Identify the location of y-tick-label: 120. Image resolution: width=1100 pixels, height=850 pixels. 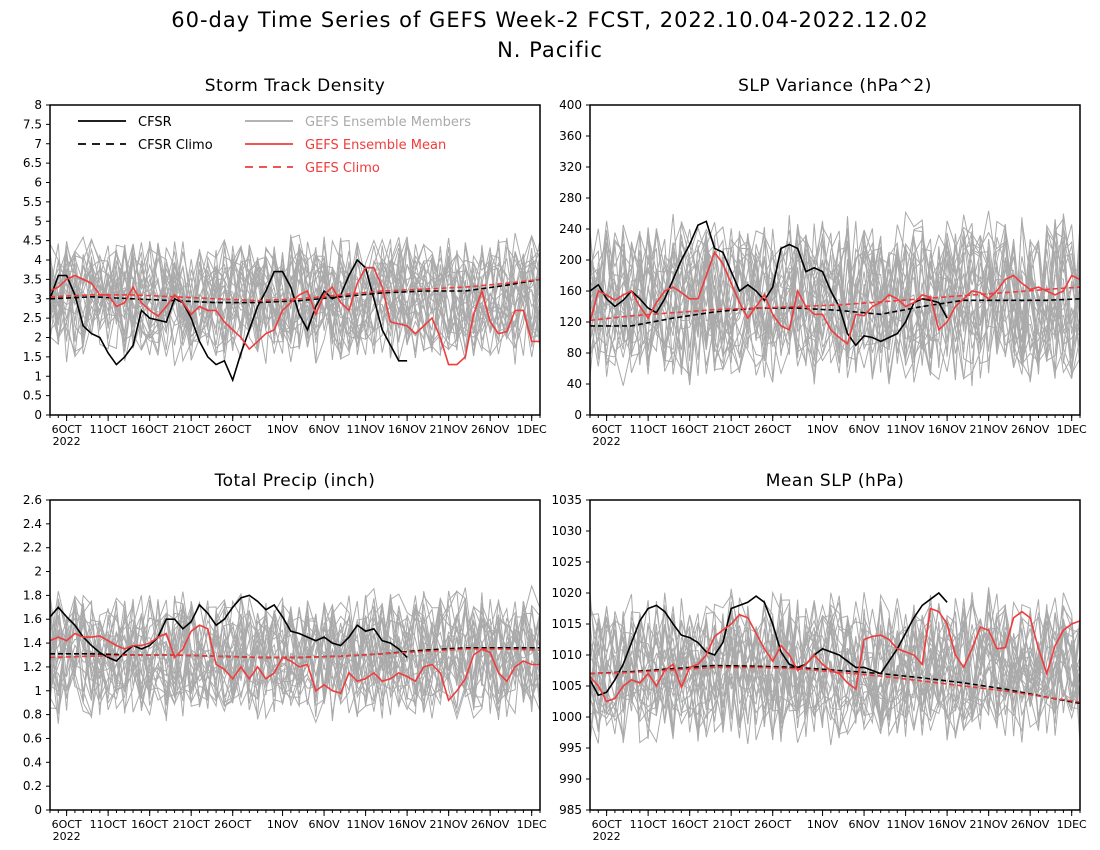
(570, 322).